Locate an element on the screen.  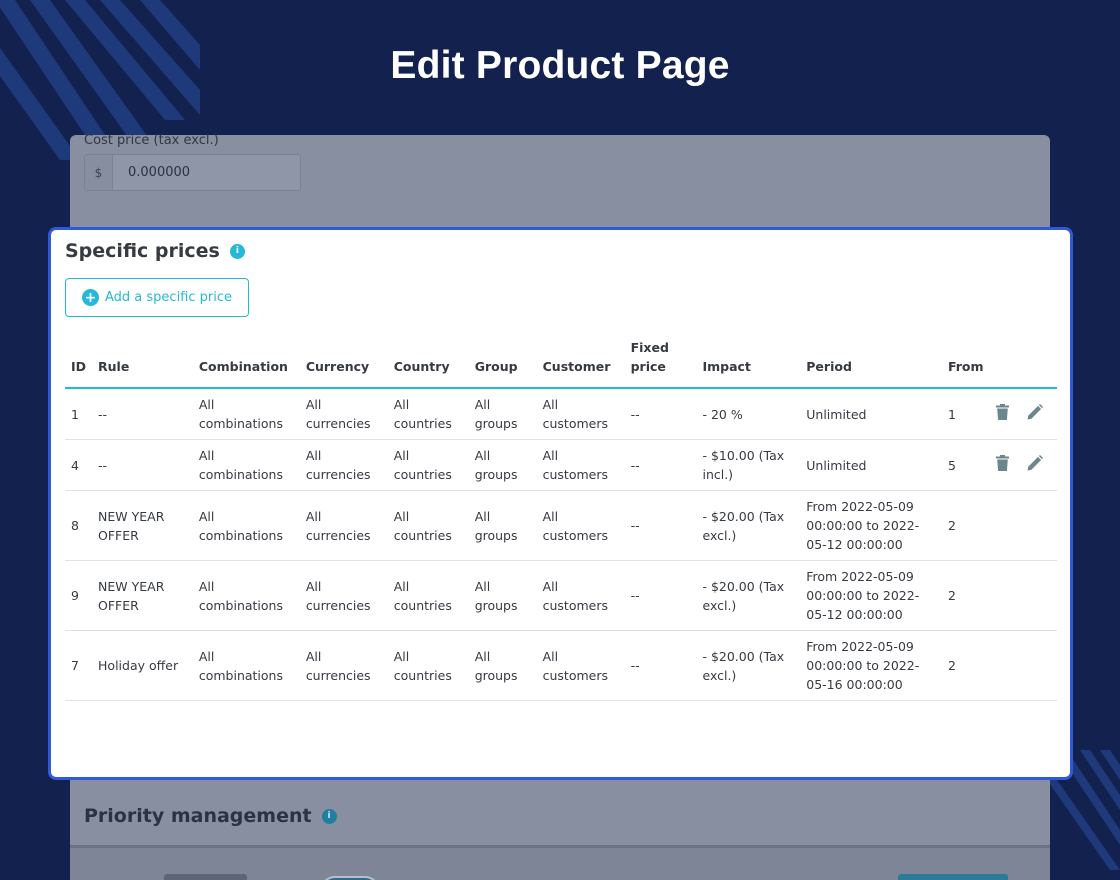
column-header: Combination is located at coordinates (246, 363).